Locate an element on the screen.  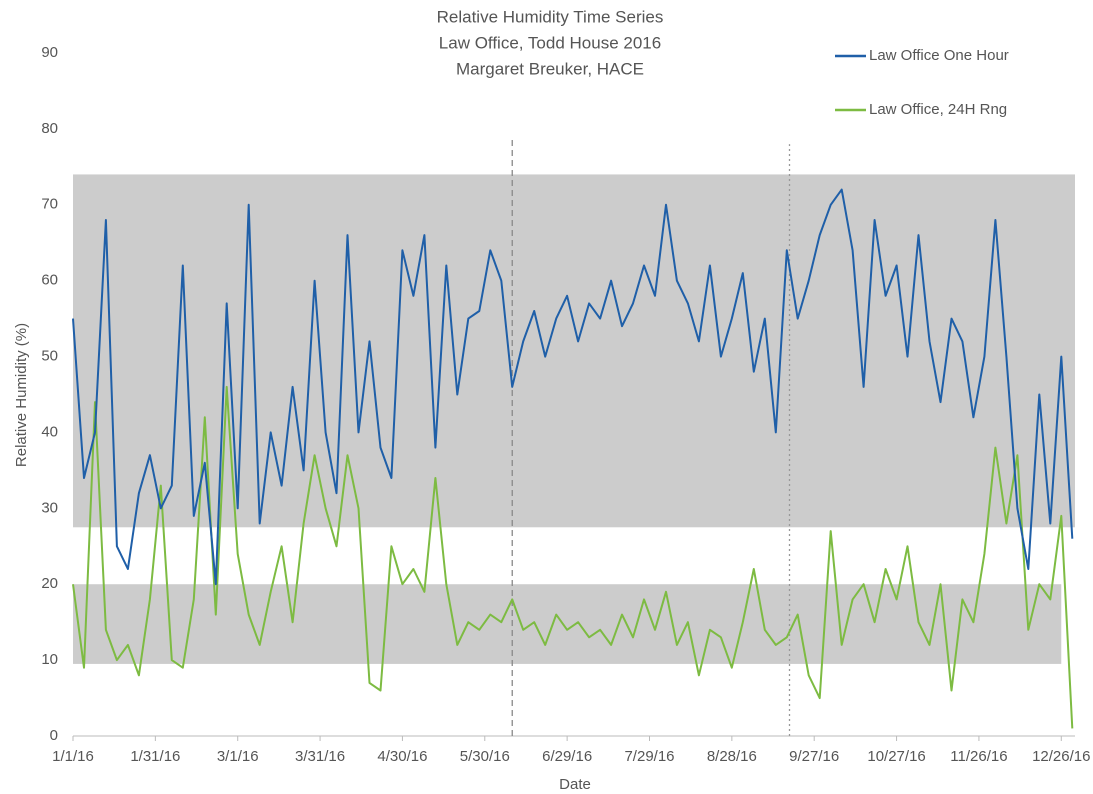
x-tick-label: 4/30/16 is located at coordinates (402, 756).